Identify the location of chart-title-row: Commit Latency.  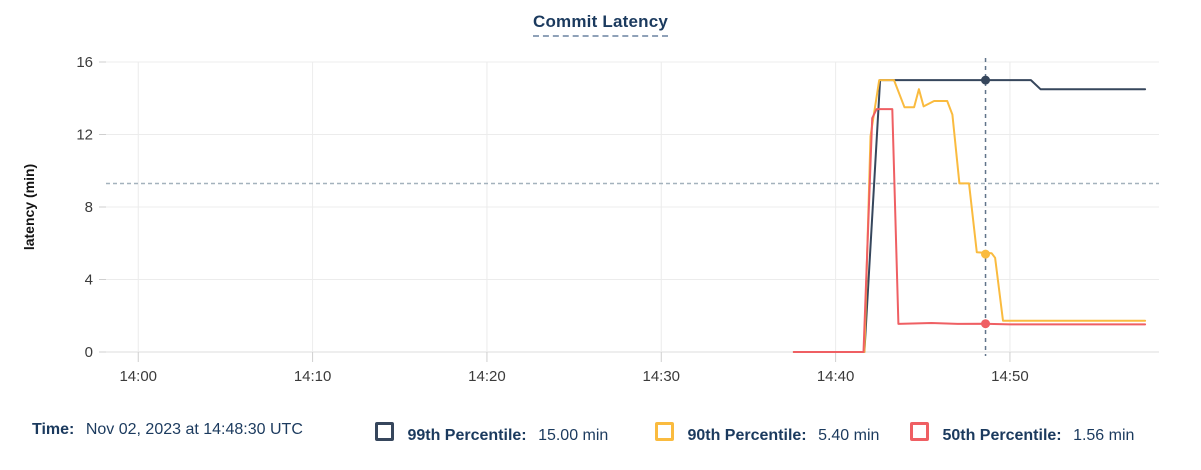
(600, 24).